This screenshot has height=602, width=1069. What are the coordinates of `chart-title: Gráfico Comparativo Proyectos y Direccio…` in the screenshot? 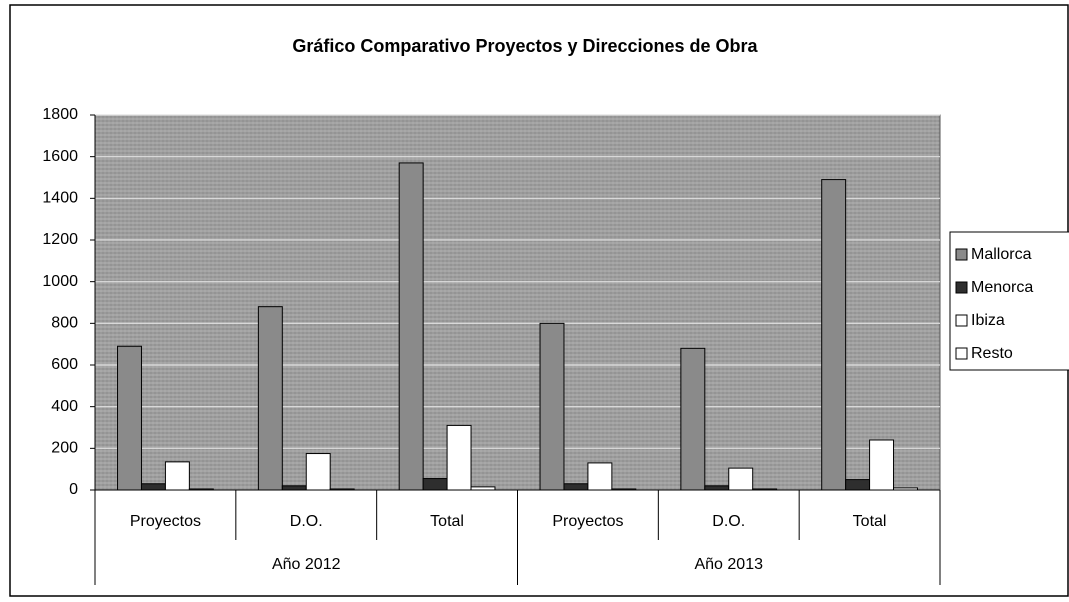 It's located at (525, 46).